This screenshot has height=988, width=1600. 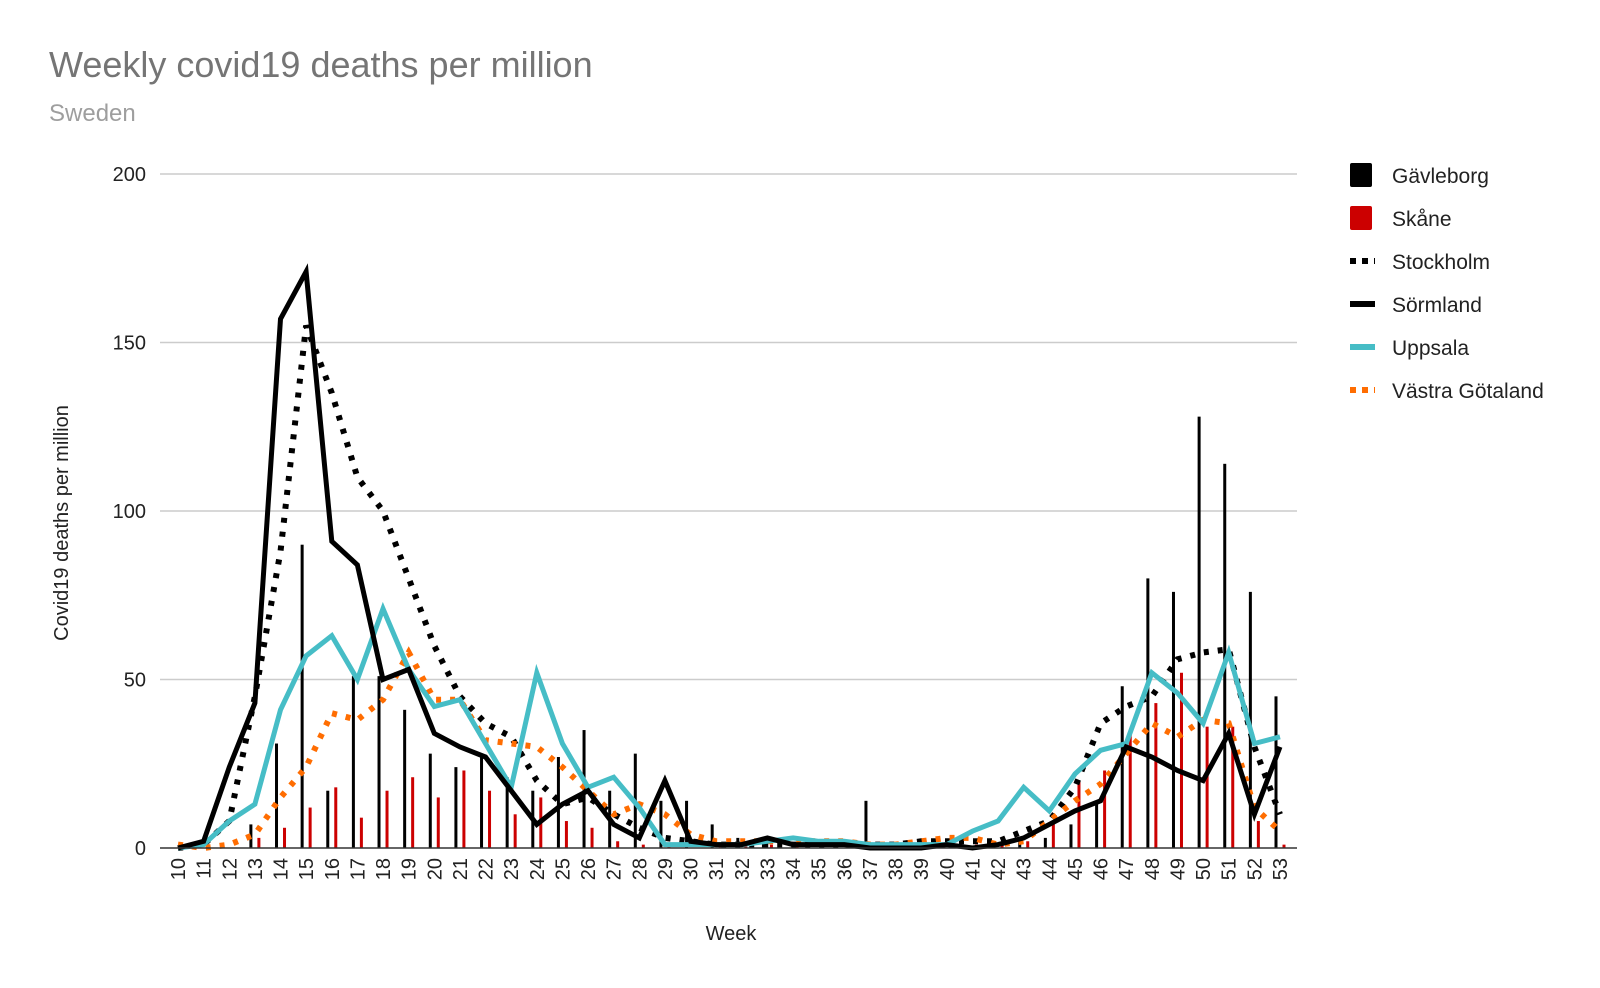 I want to click on x-tick-label: 51, so click(x=1230, y=869).